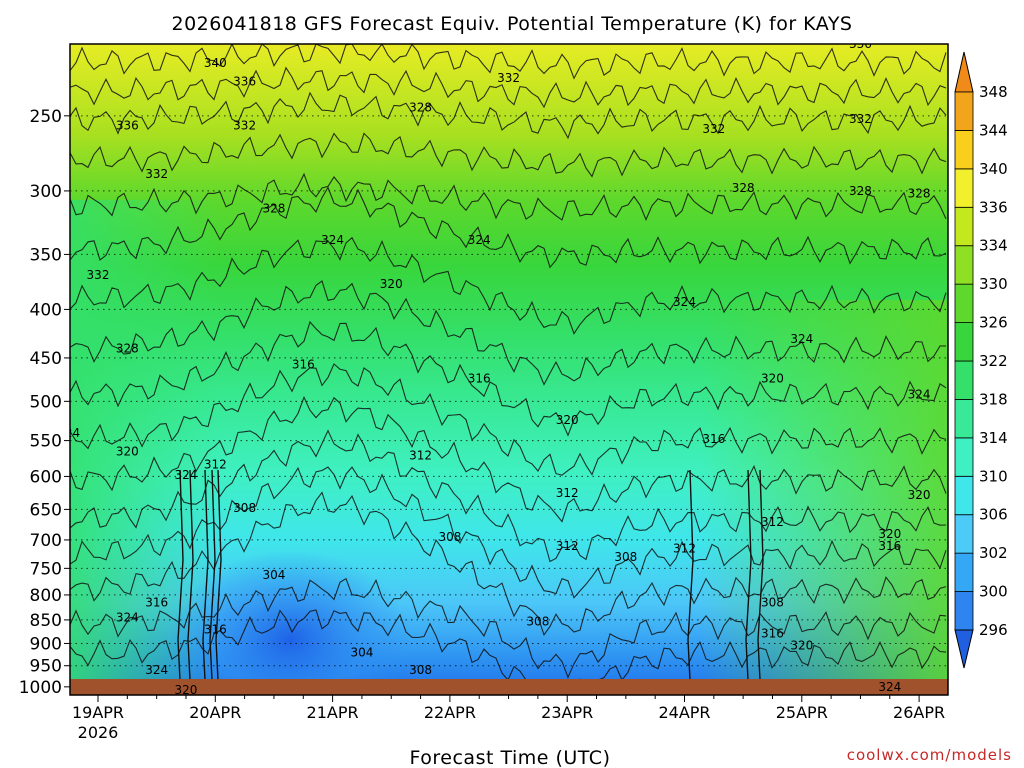 The width and height of the screenshot is (1024, 768). I want to click on credit-text: coolwx.com/models, so click(929, 755).